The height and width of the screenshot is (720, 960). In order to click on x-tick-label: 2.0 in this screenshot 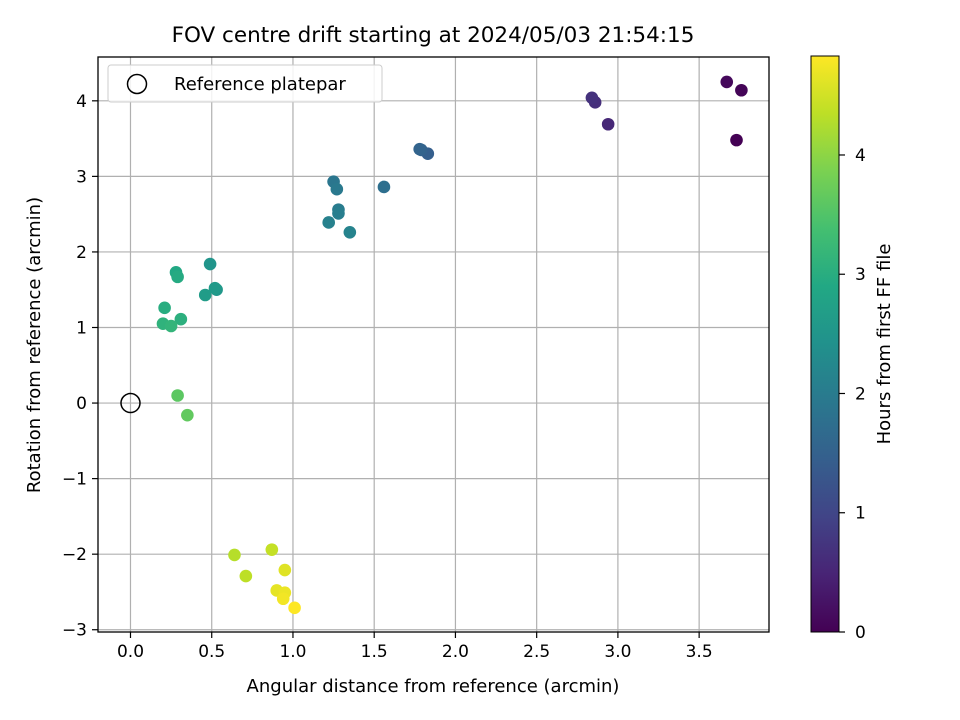, I will do `click(455, 652)`.